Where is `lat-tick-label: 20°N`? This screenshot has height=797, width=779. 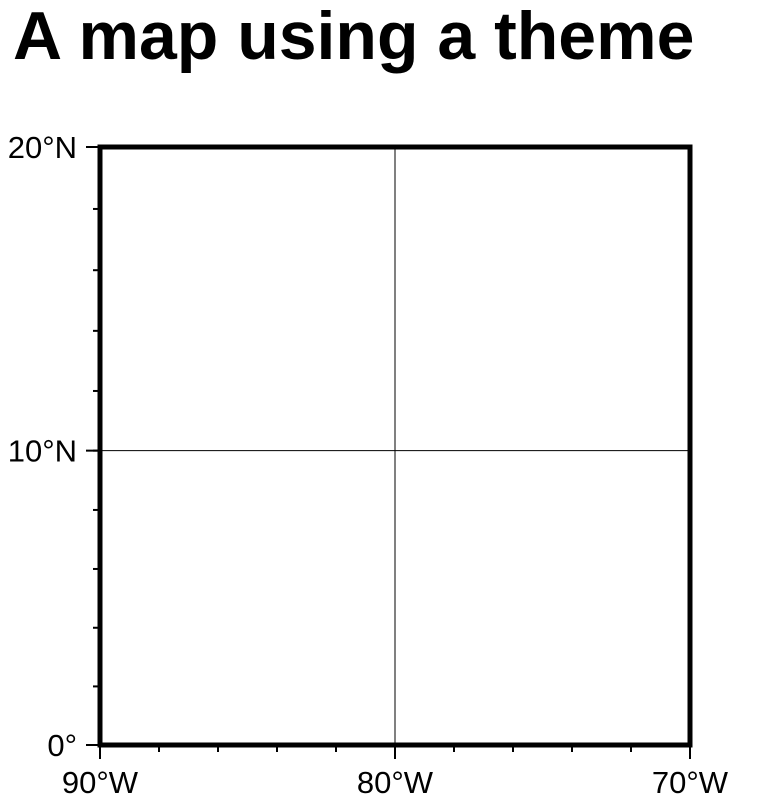 lat-tick-label: 20°N is located at coordinates (42, 147).